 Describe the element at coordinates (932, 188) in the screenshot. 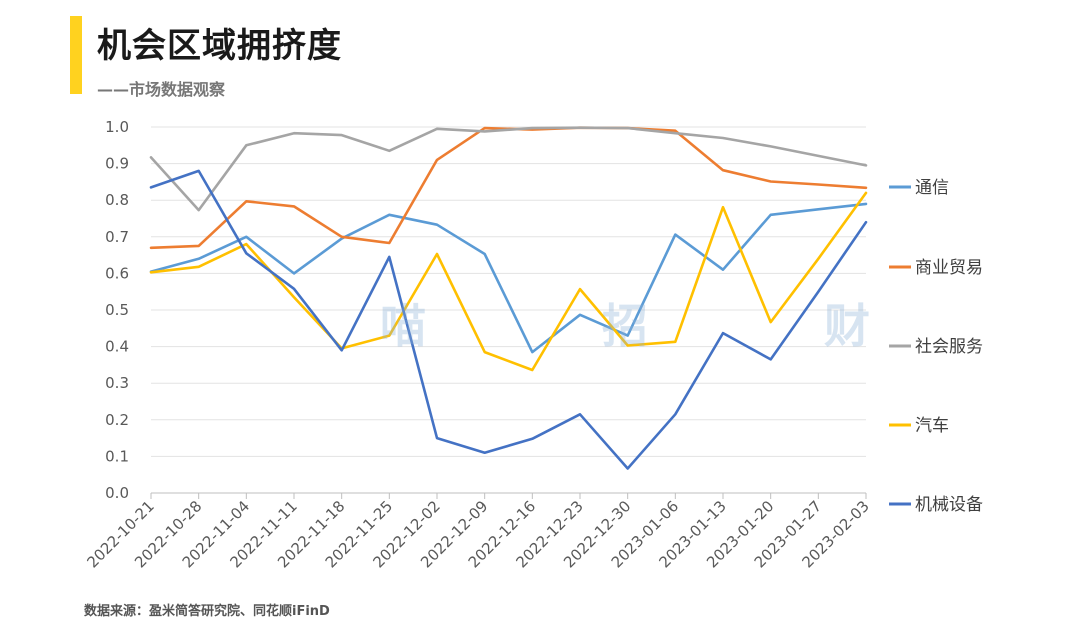

I see `legend-label: 通信` at that location.